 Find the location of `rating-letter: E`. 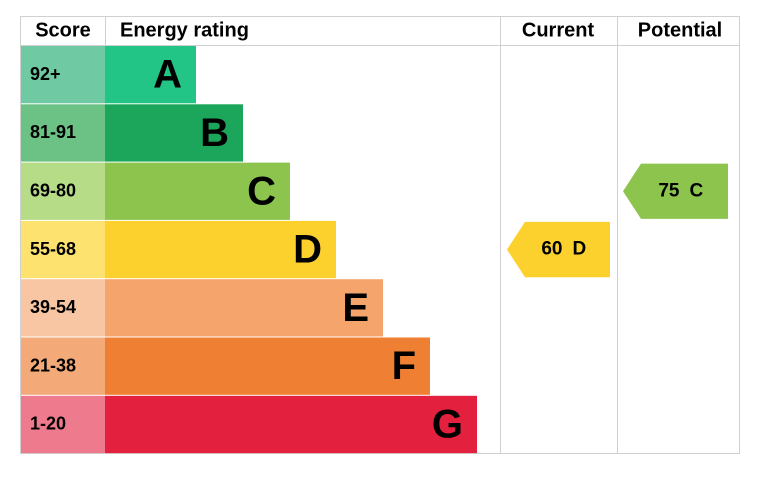

rating-letter: E is located at coordinates (355, 308).